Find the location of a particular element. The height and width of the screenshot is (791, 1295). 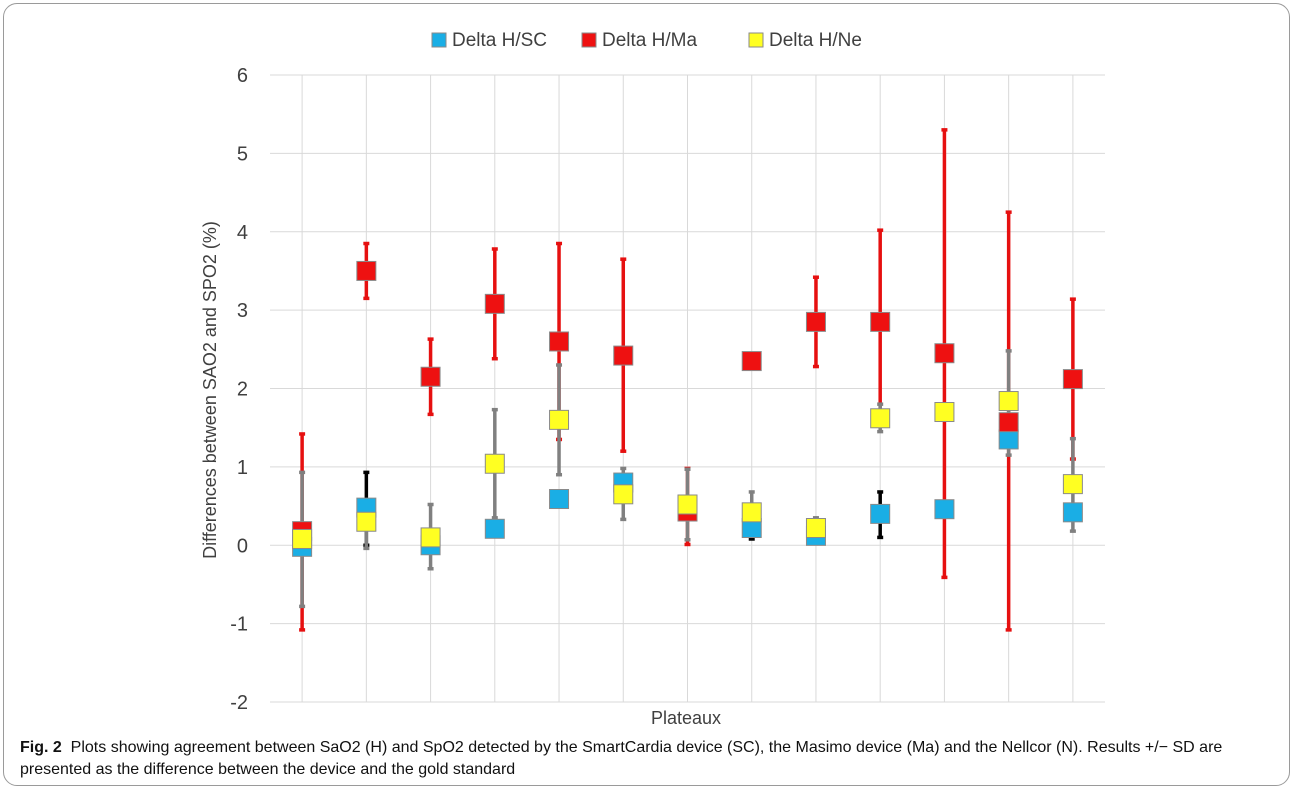

y-tick-label: 5 is located at coordinates (242, 154).